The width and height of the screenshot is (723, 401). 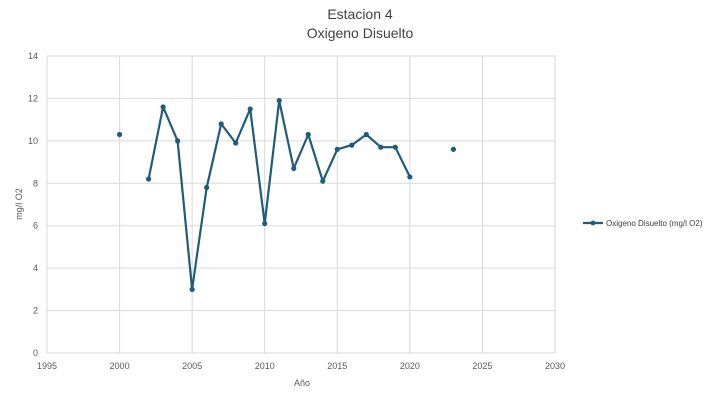 What do you see at coordinates (33, 56) in the screenshot?
I see `y-tick-label: 14` at bounding box center [33, 56].